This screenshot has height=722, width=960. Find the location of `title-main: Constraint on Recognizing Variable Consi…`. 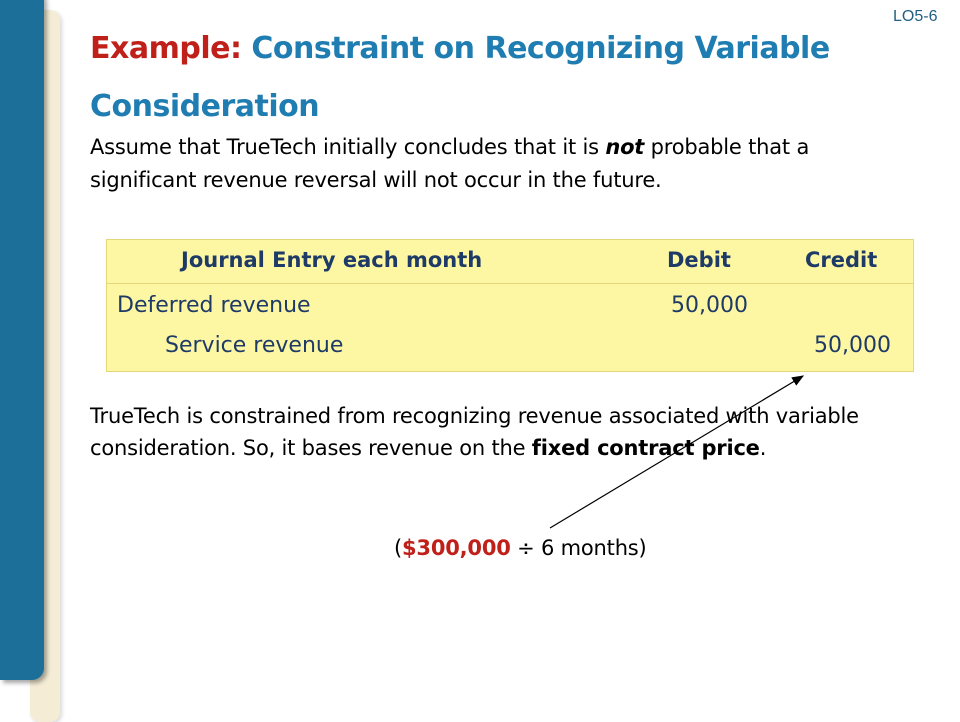

title-main: Constraint on Recognizing Variable Consi… is located at coordinates (460, 77).